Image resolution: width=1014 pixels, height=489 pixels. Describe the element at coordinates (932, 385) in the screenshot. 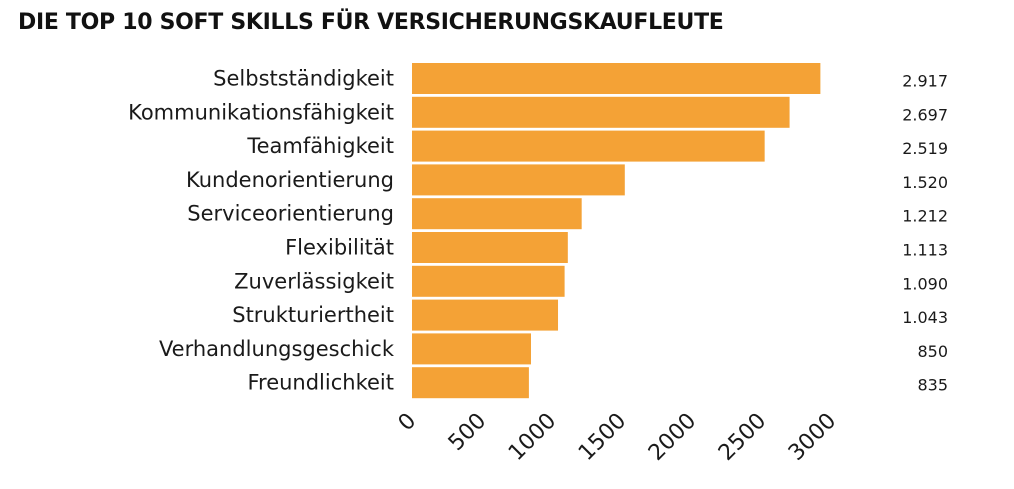

I see `value-label: 835` at that location.